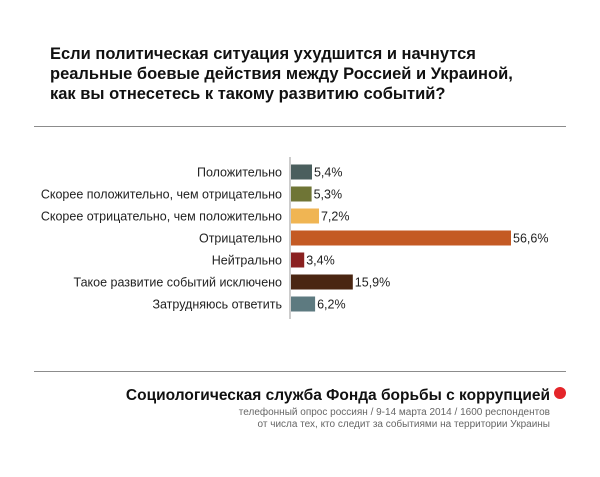  I want to click on category-label: Положительно, so click(239, 173).